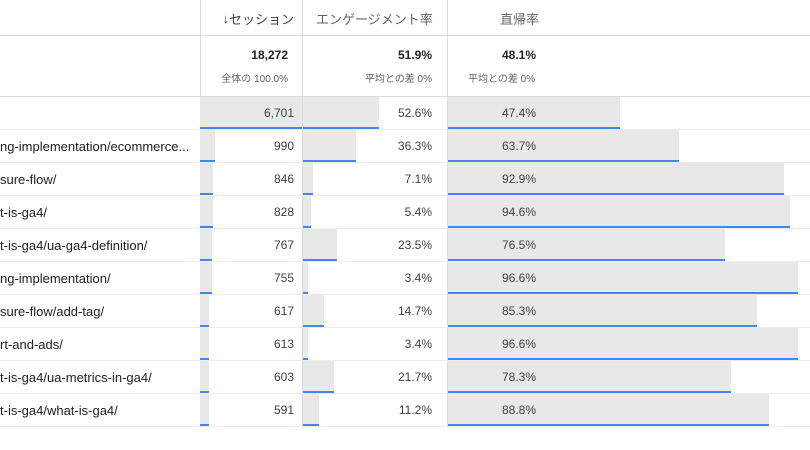  Describe the element at coordinates (59, 410) in the screenshot. I see `page-path-cell: t-is-ga4/what-is-ga4/` at that location.